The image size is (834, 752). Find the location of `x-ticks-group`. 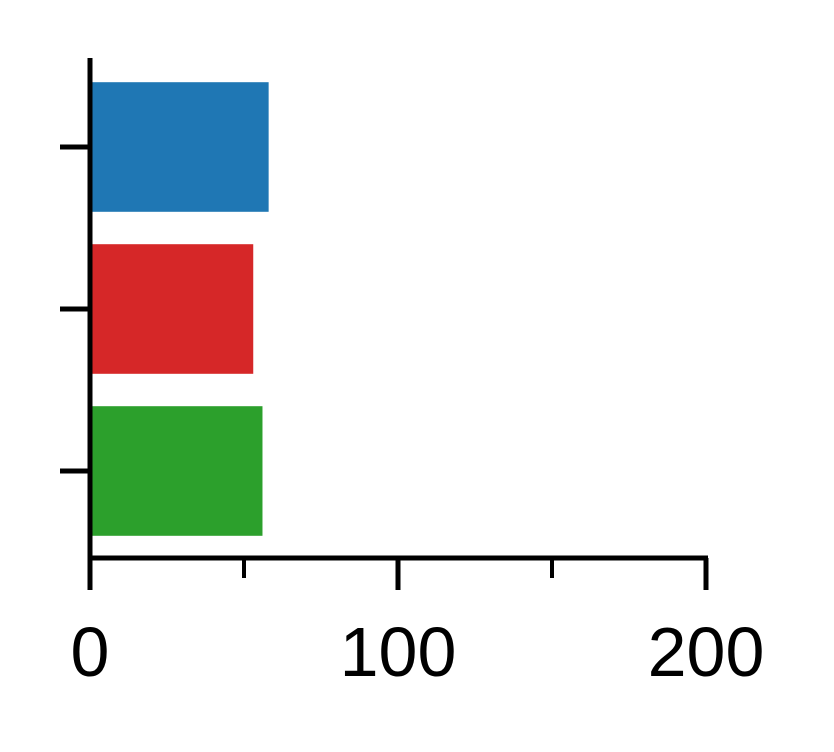

x-ticks-group is located at coordinates (398, 574).